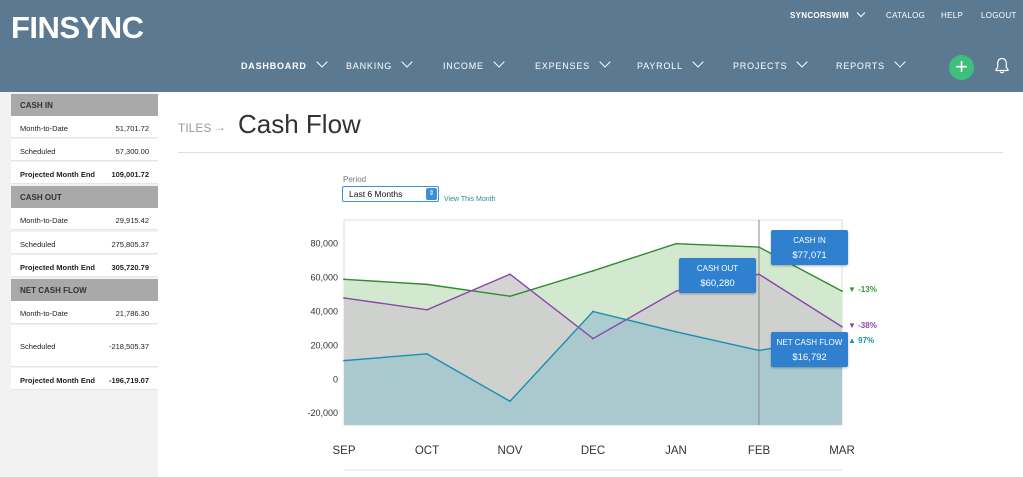  Describe the element at coordinates (84, 346) in the screenshot. I see `net-scheduled-row: Scheduled -218,505.37` at that location.